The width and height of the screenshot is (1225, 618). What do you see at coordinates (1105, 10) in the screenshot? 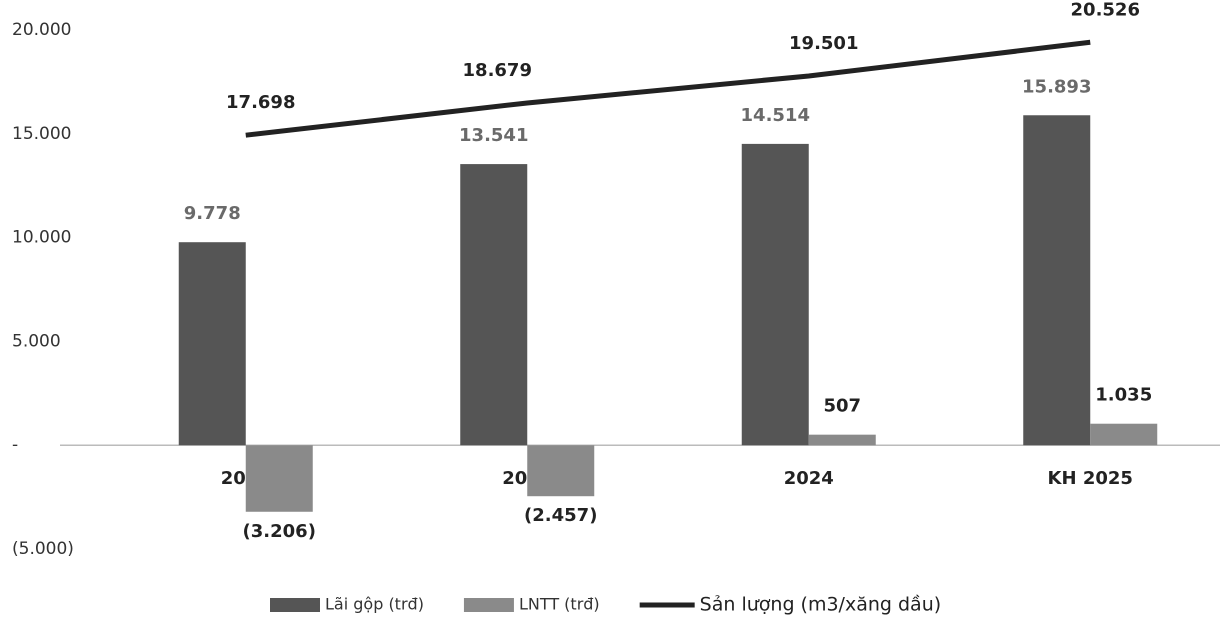
I see `data-label: 20.526` at bounding box center [1105, 10].